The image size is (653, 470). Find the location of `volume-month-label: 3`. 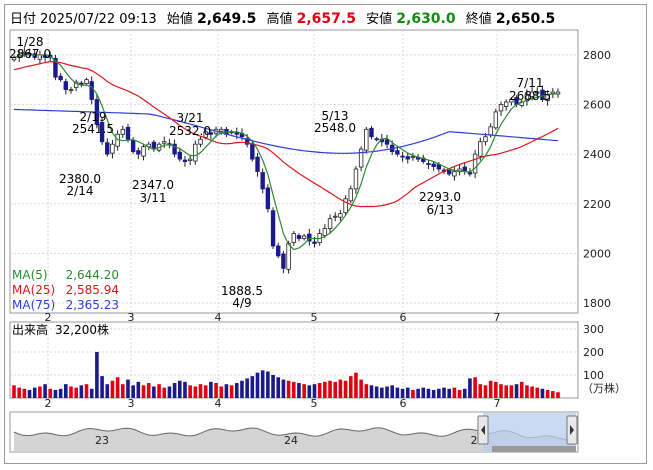

volume-month-label: 3 is located at coordinates (131, 403).